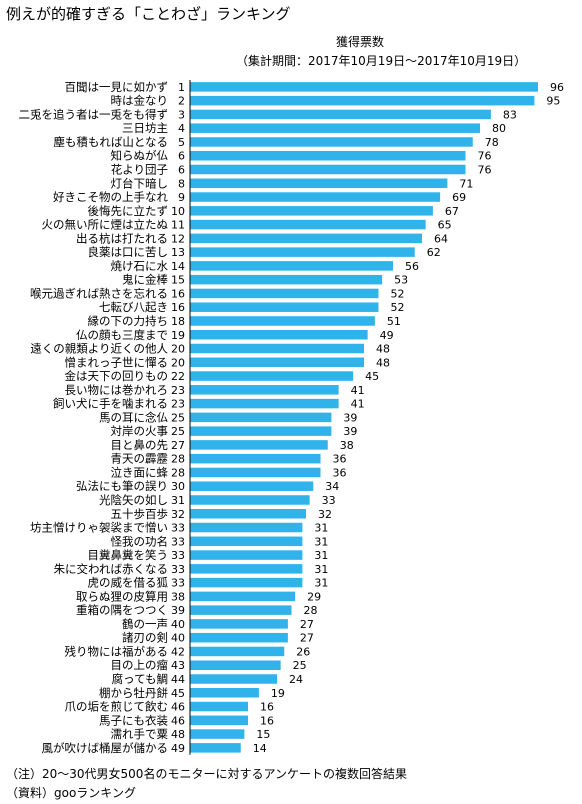 The height and width of the screenshot is (804, 582). What do you see at coordinates (140, 183) in the screenshot?
I see `category-label: 灯台下暗し` at bounding box center [140, 183].